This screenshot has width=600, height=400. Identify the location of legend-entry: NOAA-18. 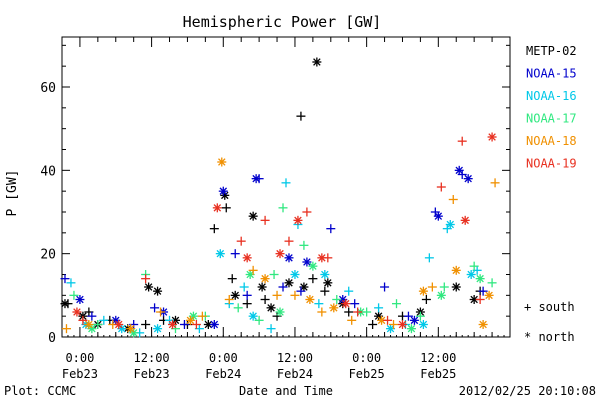
(551, 141).